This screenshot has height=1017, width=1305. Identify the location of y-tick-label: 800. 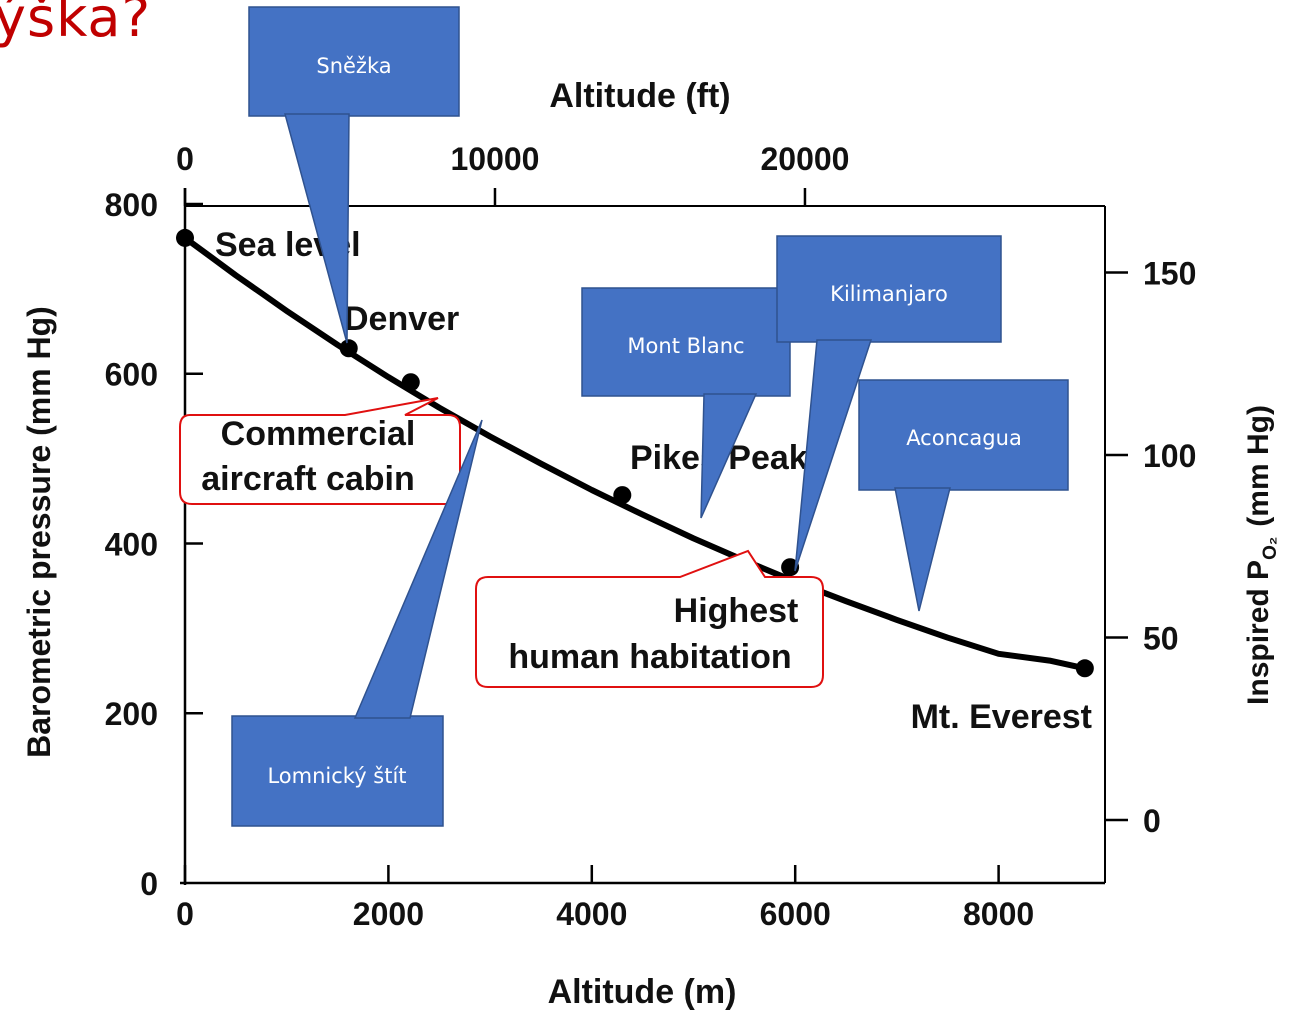
(131, 205).